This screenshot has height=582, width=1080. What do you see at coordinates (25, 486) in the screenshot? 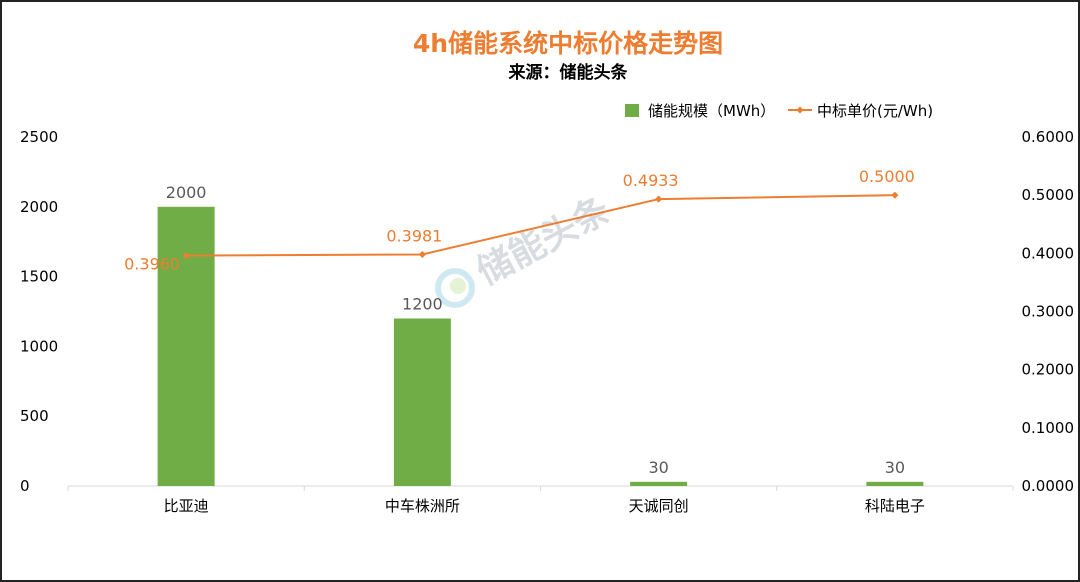
I see `left-tick-label: 0` at bounding box center [25, 486].